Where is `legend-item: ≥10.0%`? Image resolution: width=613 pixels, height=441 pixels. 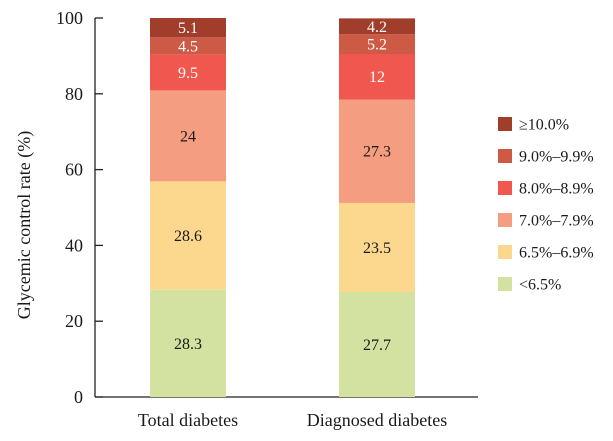
legend-item: ≥10.0% is located at coordinates (533, 125).